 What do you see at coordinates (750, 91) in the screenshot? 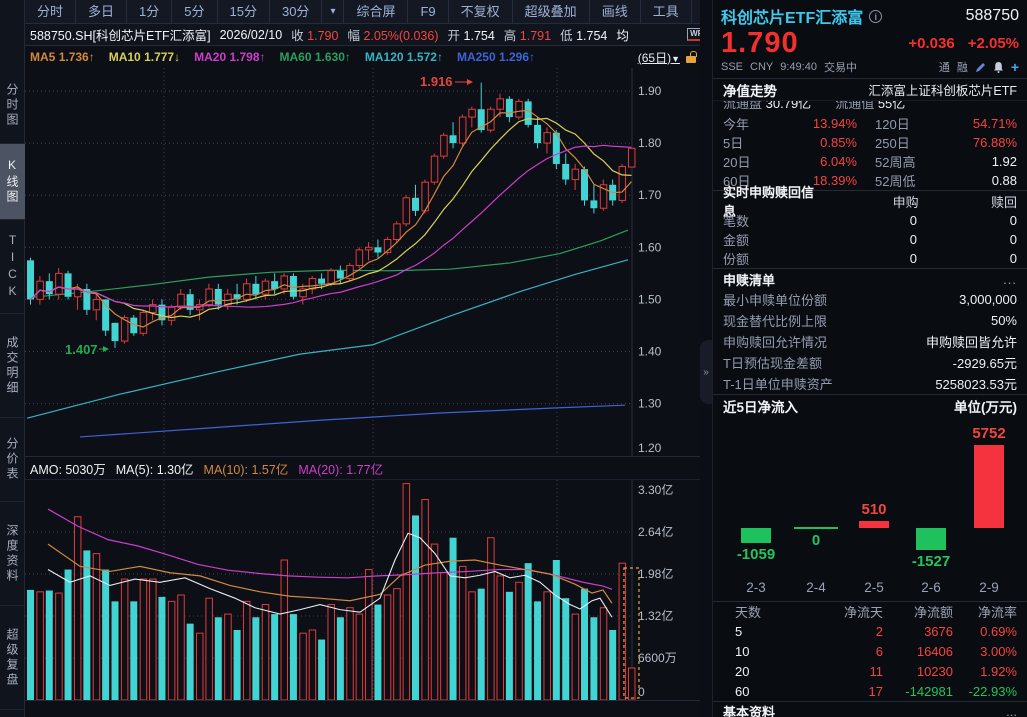
I see `nav-title: 净值走势` at bounding box center [750, 91].